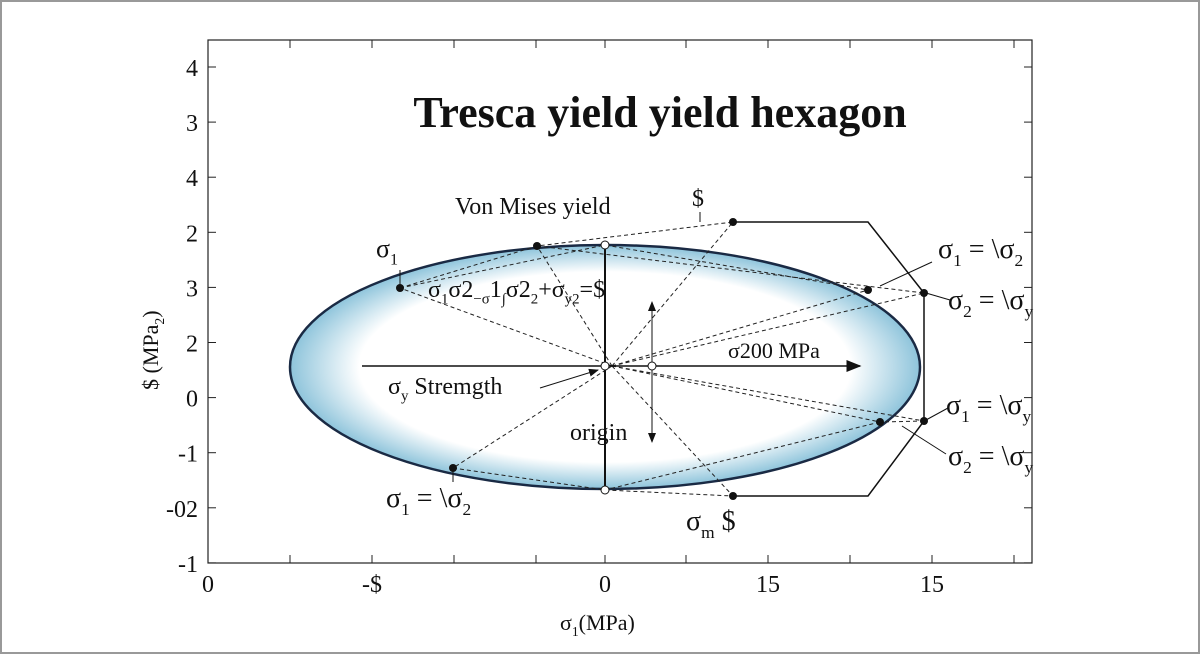  I want to click on annotation: σ1σ2−σ1∫σ22+σy2=$, so click(516, 292).